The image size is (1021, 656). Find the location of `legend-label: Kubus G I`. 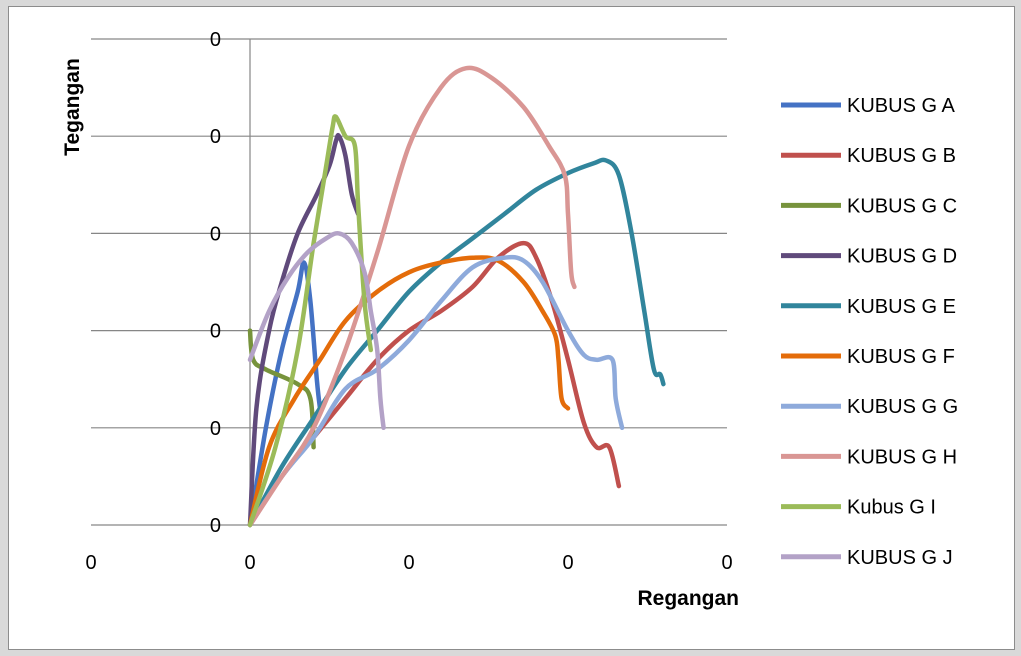

legend-label: Kubus G I is located at coordinates (891, 508).